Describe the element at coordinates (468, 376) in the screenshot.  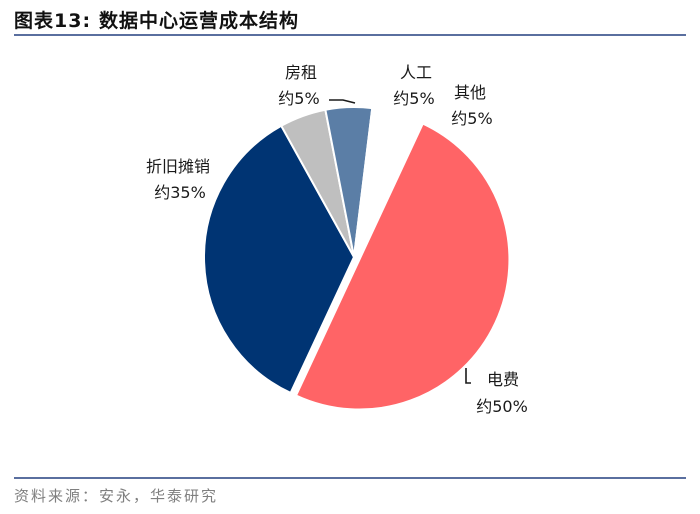
I see `leader-electricity` at that location.